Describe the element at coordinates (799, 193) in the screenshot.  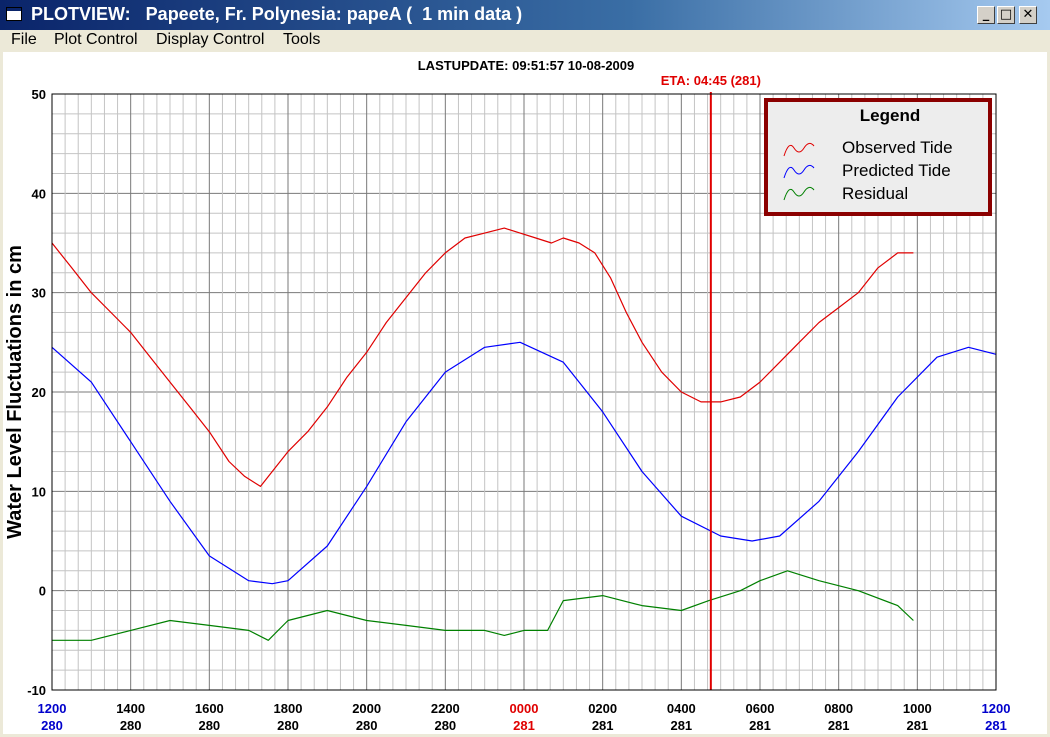
I see `legend-swatch-residual` at that location.